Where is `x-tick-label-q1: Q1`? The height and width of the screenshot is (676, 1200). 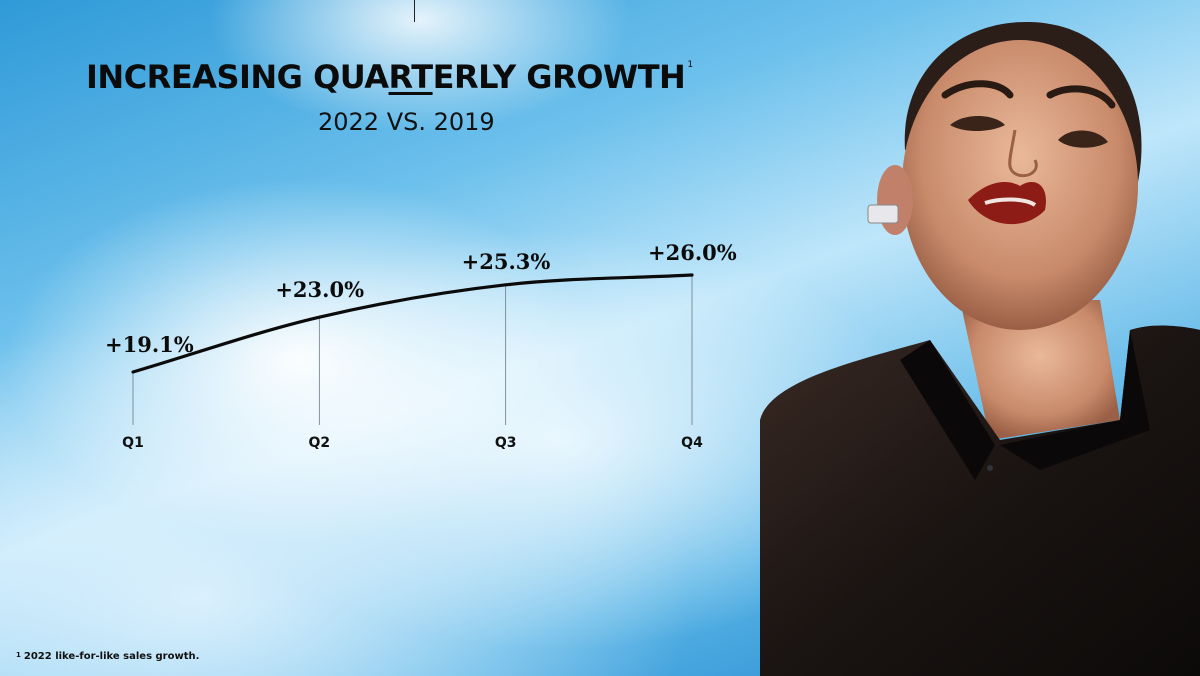
x-tick-label-q1: Q1 is located at coordinates (133, 443).